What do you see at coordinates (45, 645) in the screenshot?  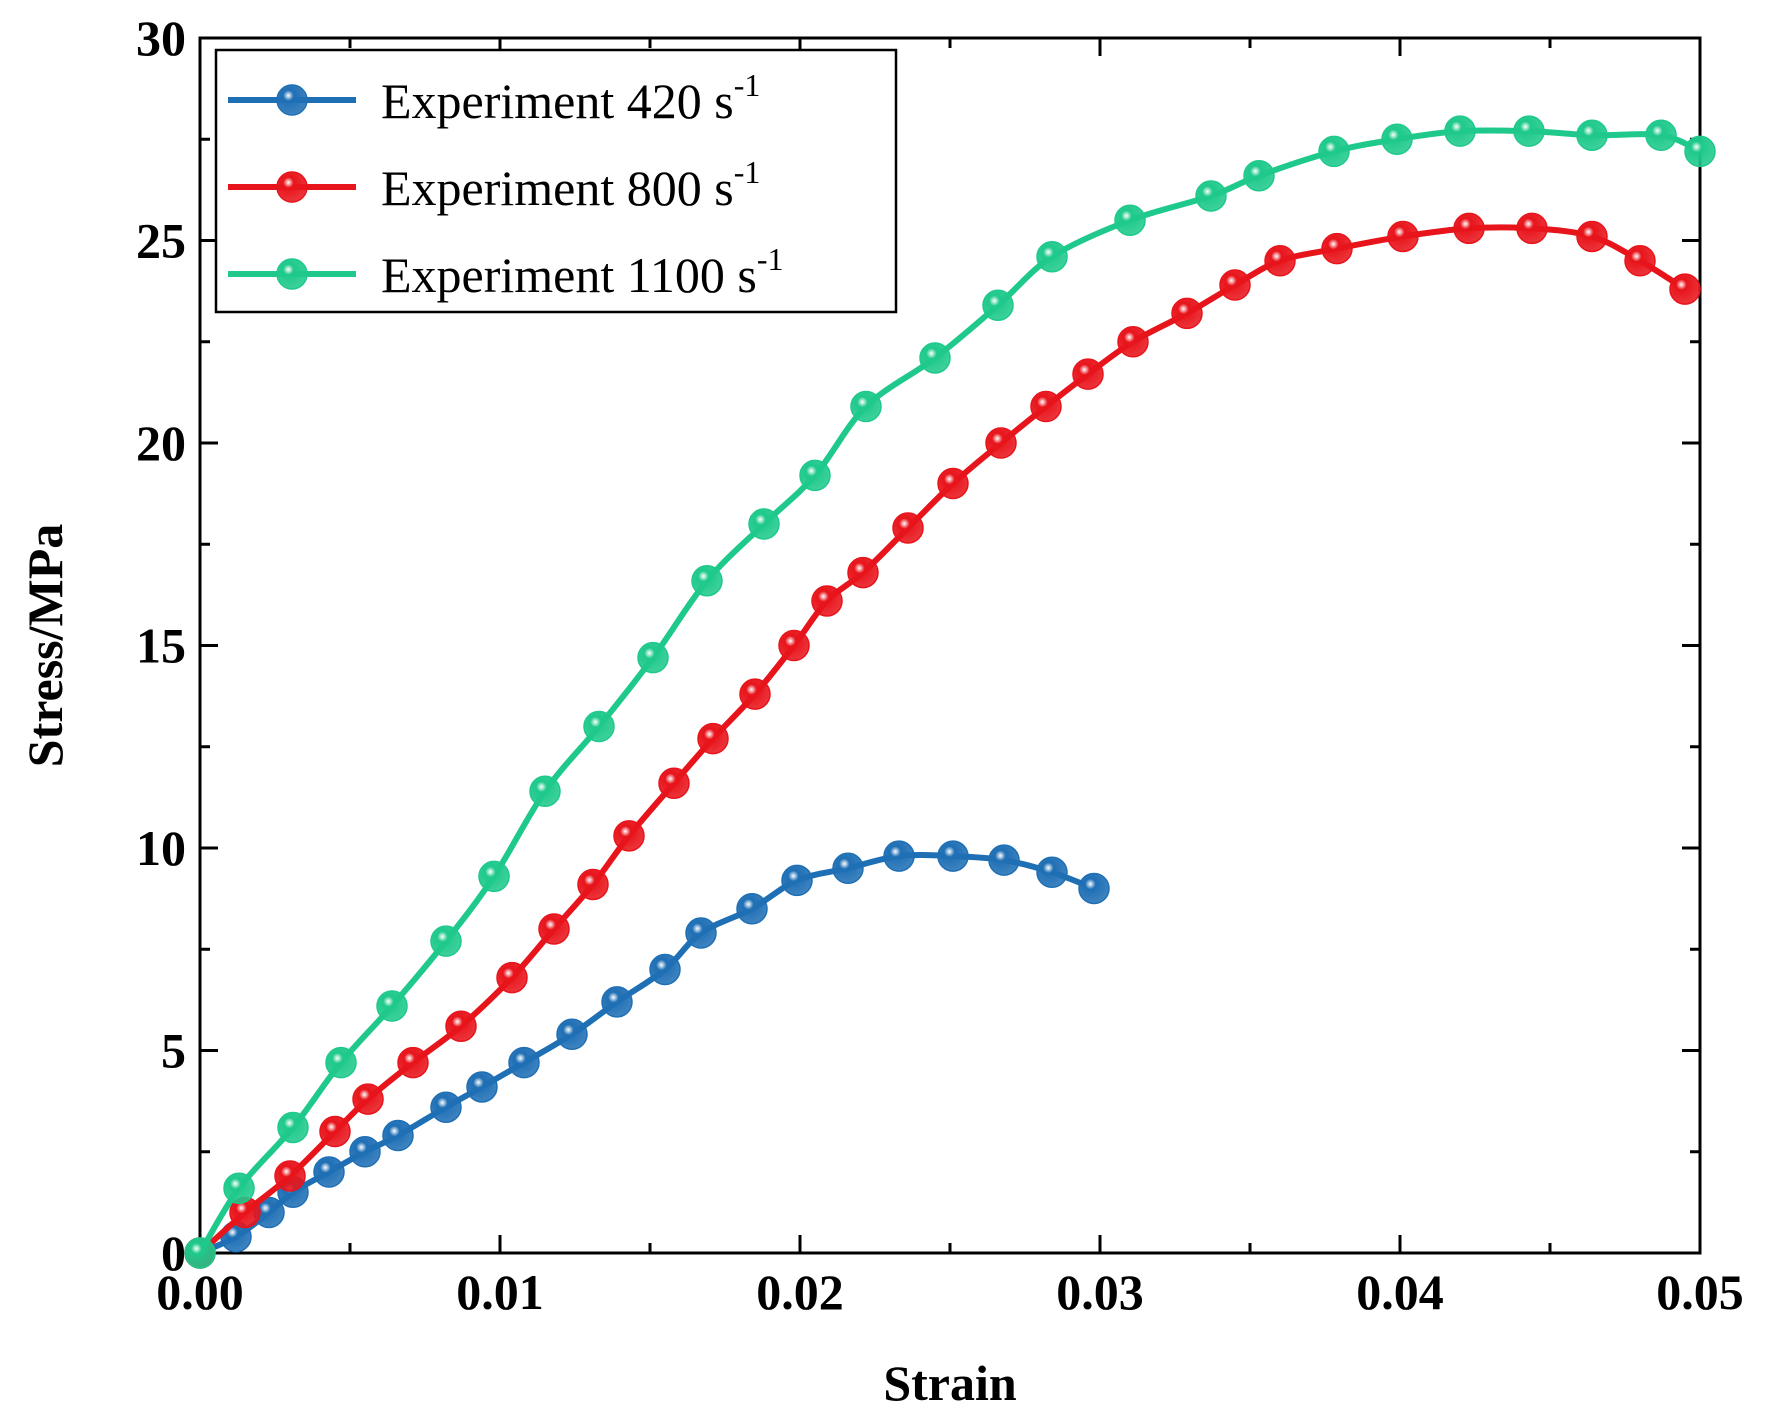 I see `y-axis-title: Stress/MPa` at bounding box center [45, 645].